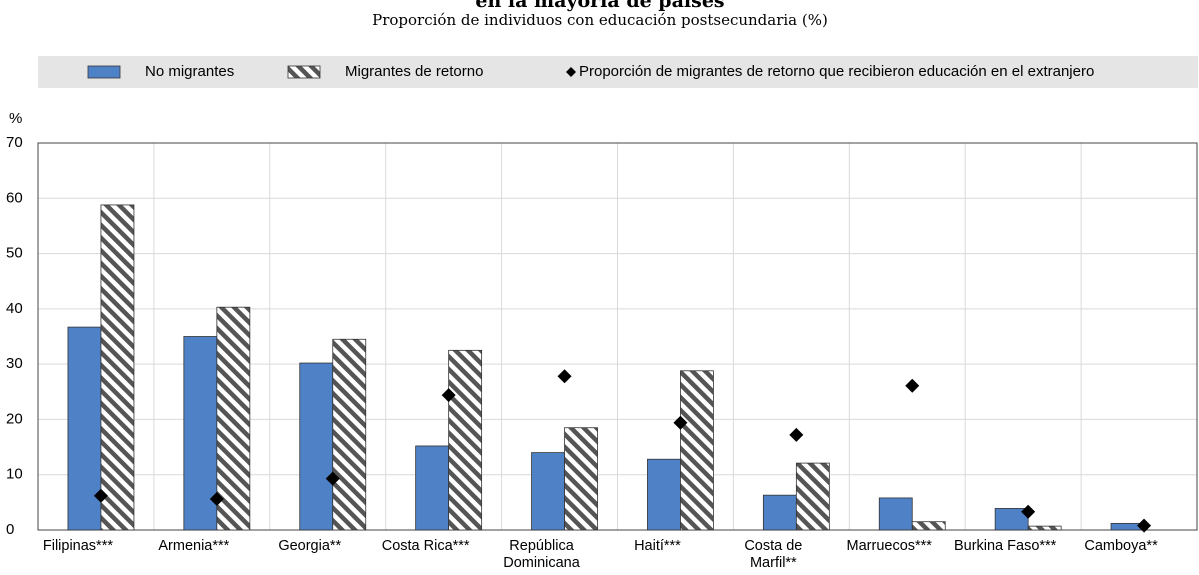  I want to click on x-tick-label: Haití***, so click(657, 546).